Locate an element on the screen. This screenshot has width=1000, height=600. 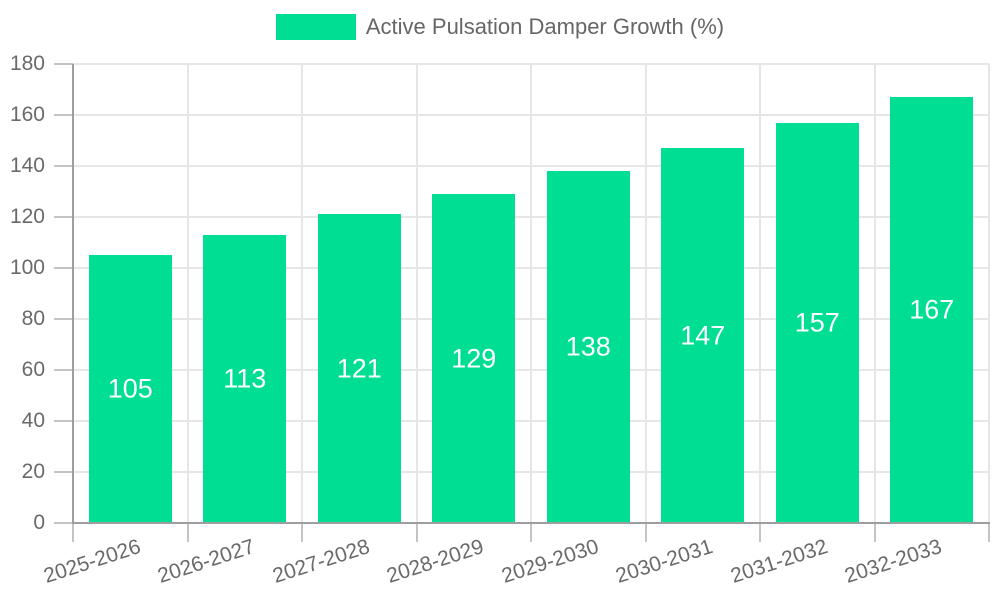
bar-value-label: 167 is located at coordinates (932, 309).